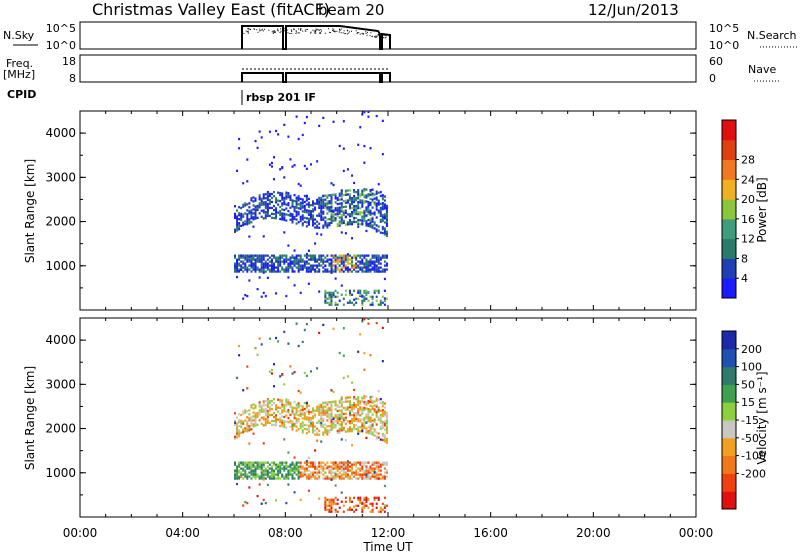  Describe the element at coordinates (60, 133) in the screenshot. I see `y-tick-label: 4000` at that location.